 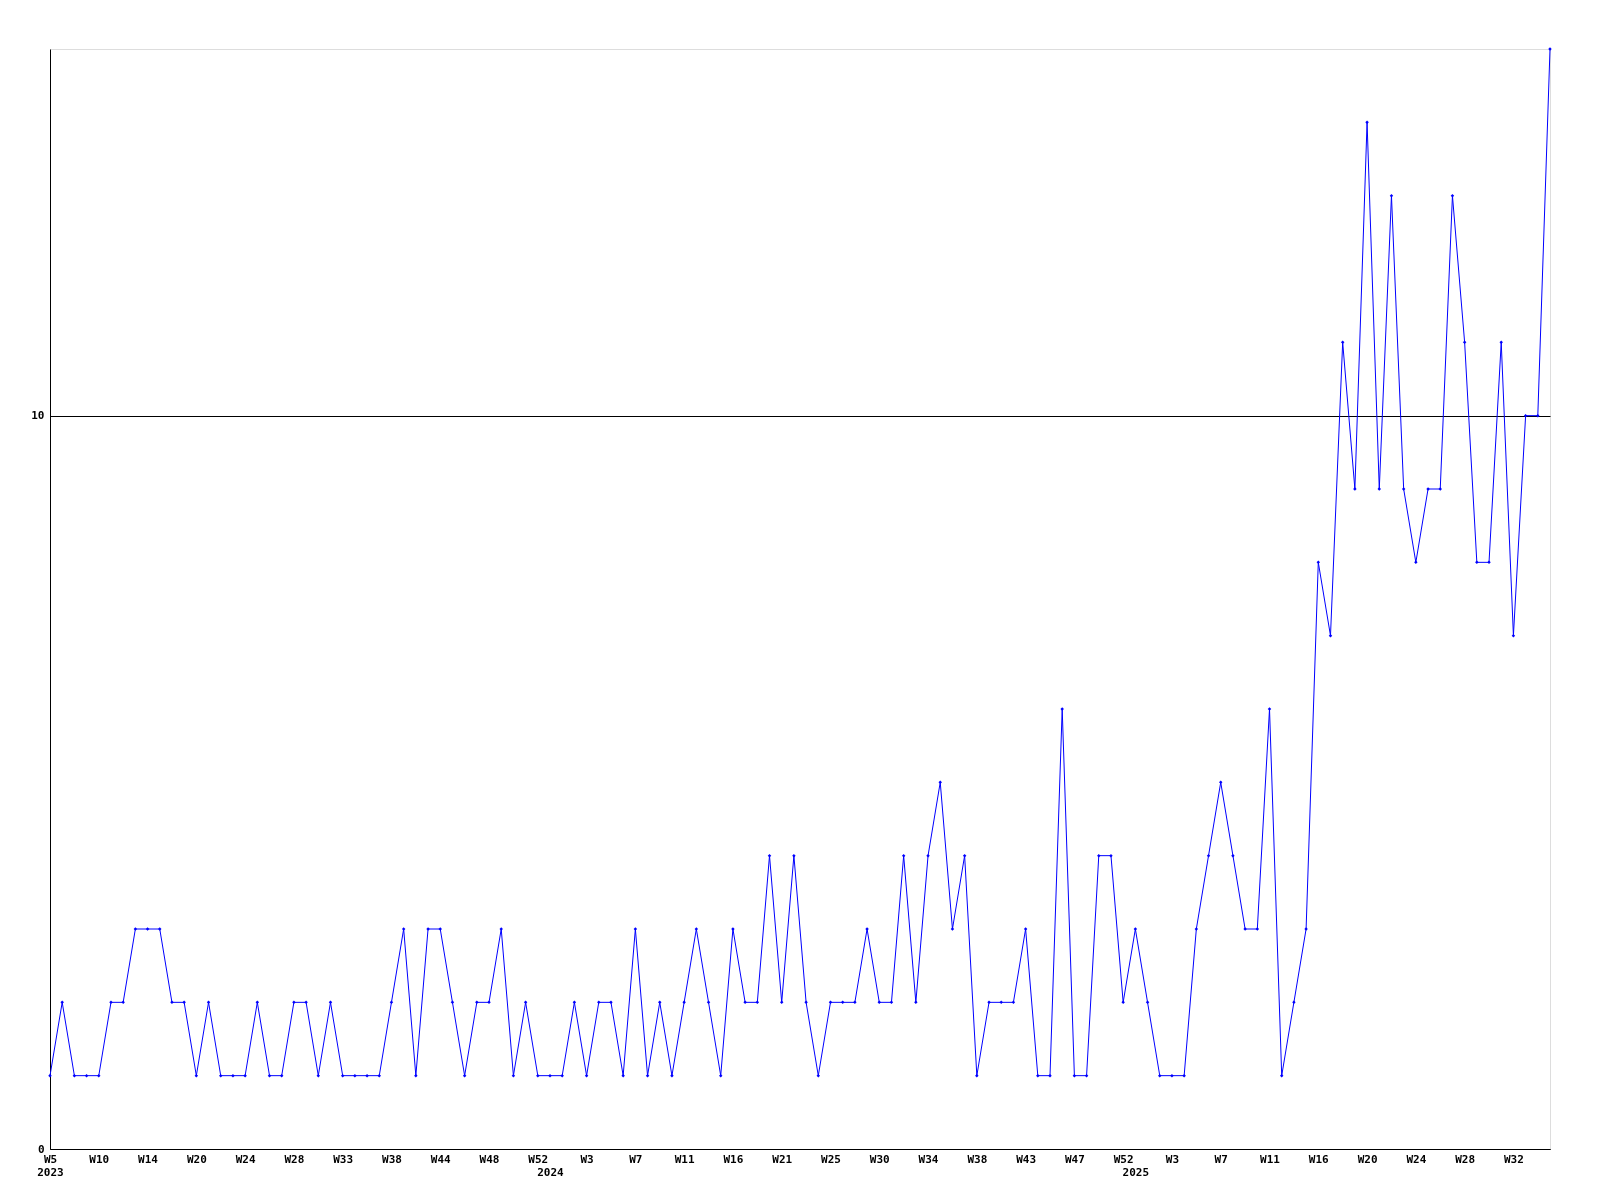 What do you see at coordinates (99, 1159) in the screenshot?
I see `x-tick-label: W10` at bounding box center [99, 1159].